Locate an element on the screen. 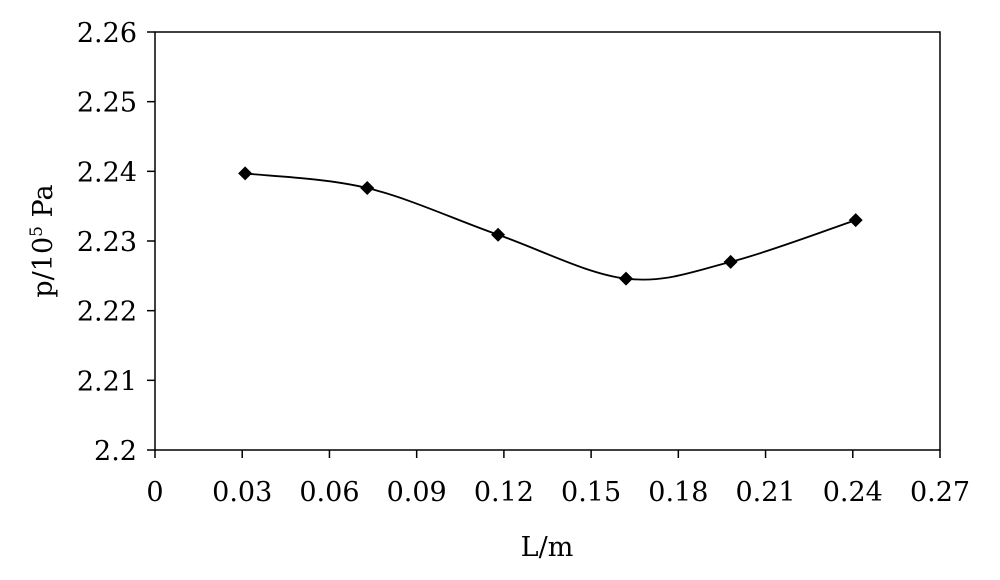  x-tick-label: 0.21 is located at coordinates (765, 492).